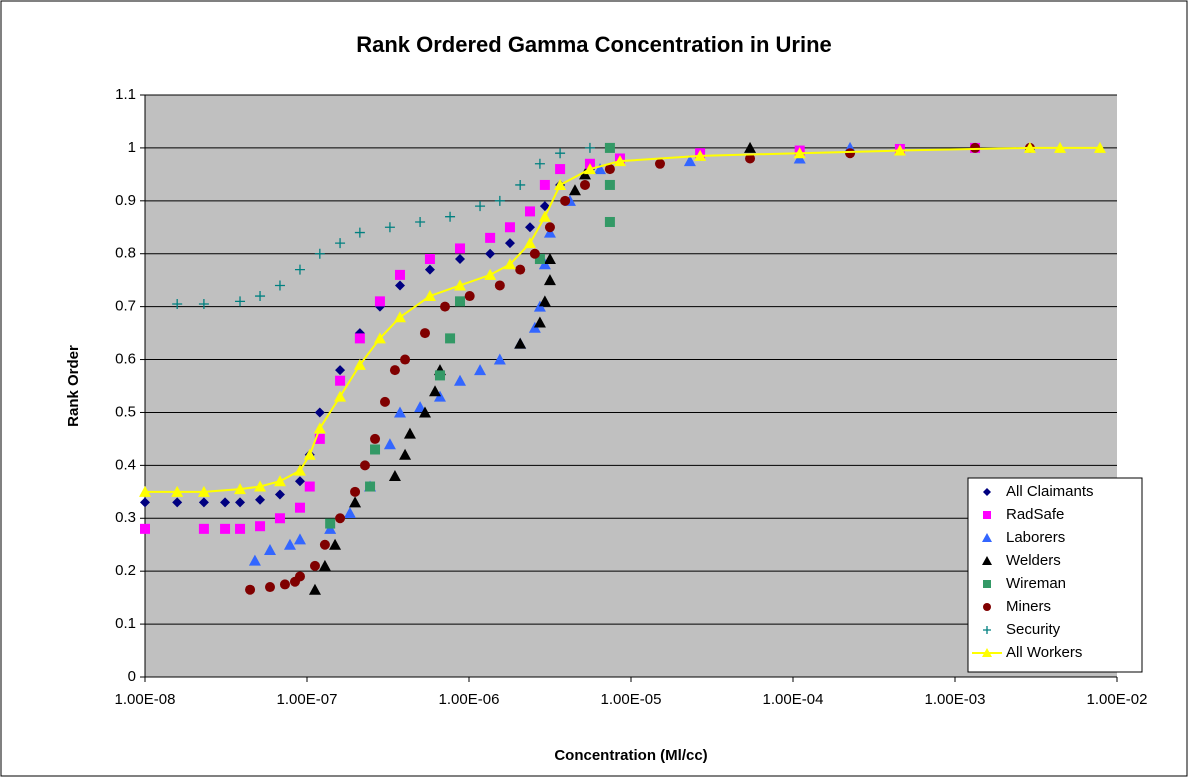 The image size is (1188, 777). I want to click on y-tick-label: 1.1, so click(125, 94).